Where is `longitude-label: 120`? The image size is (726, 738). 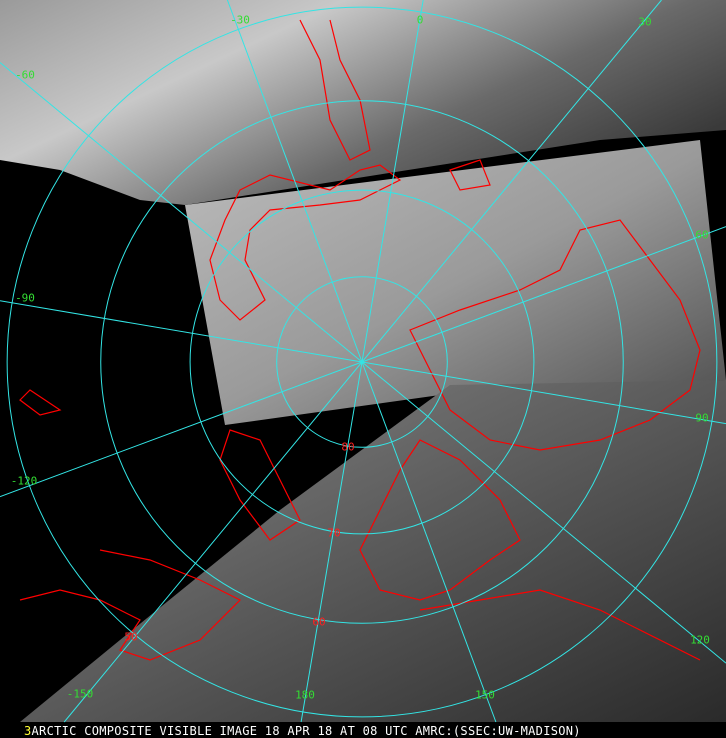
longitude-label: 120 is located at coordinates (700, 640).